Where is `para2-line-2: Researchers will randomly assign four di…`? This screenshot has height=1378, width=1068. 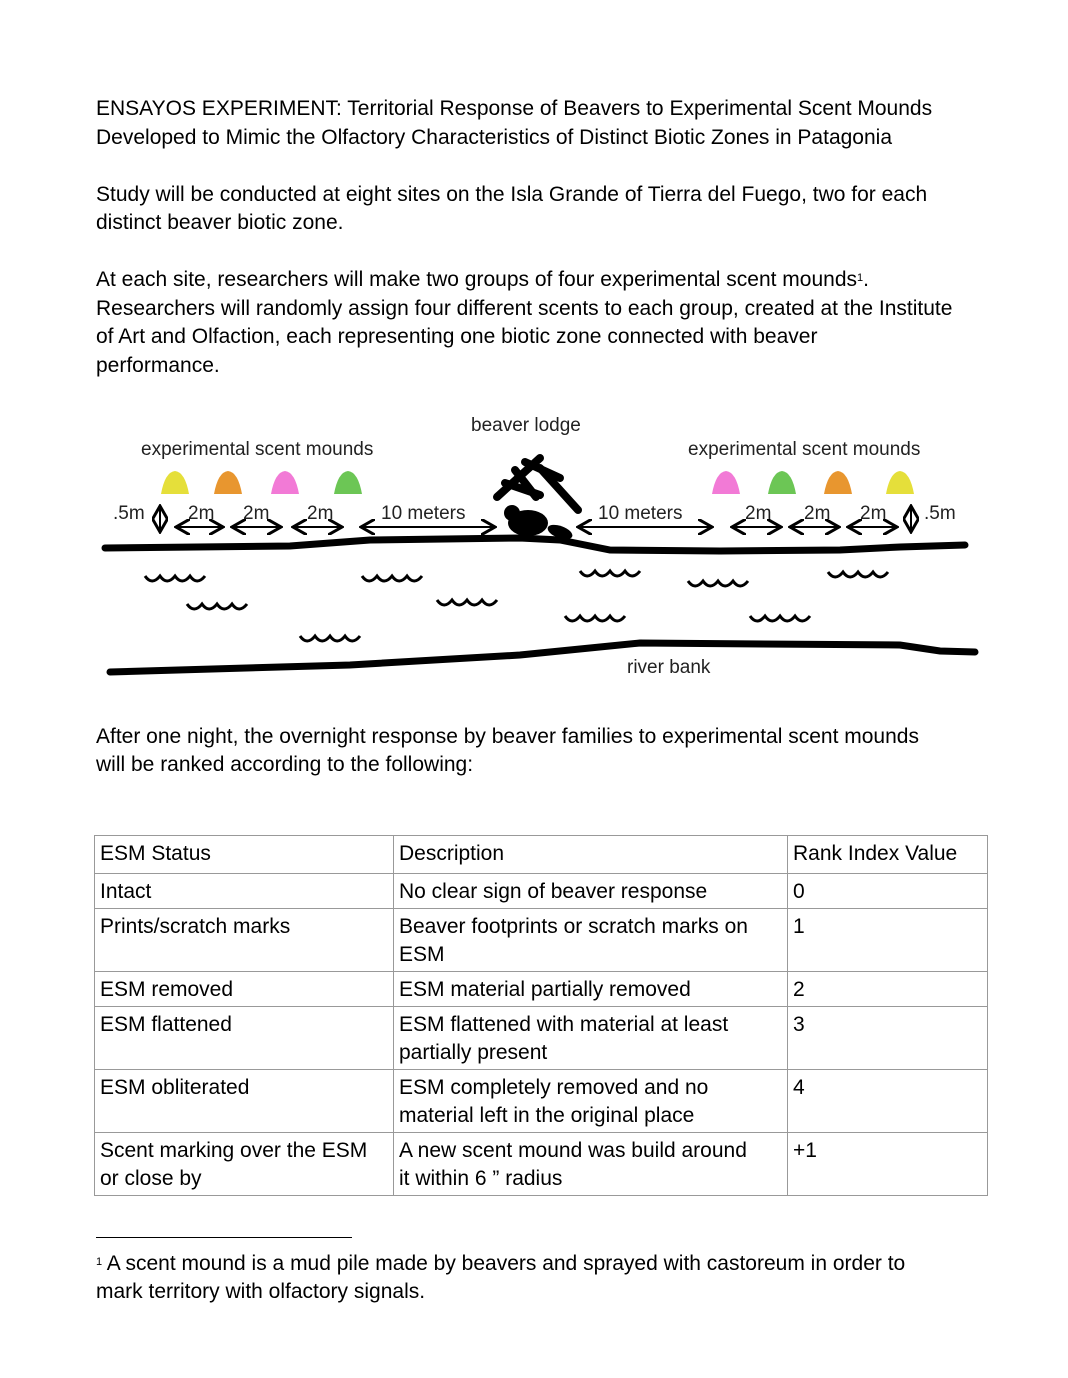
para2-line-2: Researchers will randomly assign four di… is located at coordinates (524, 308).